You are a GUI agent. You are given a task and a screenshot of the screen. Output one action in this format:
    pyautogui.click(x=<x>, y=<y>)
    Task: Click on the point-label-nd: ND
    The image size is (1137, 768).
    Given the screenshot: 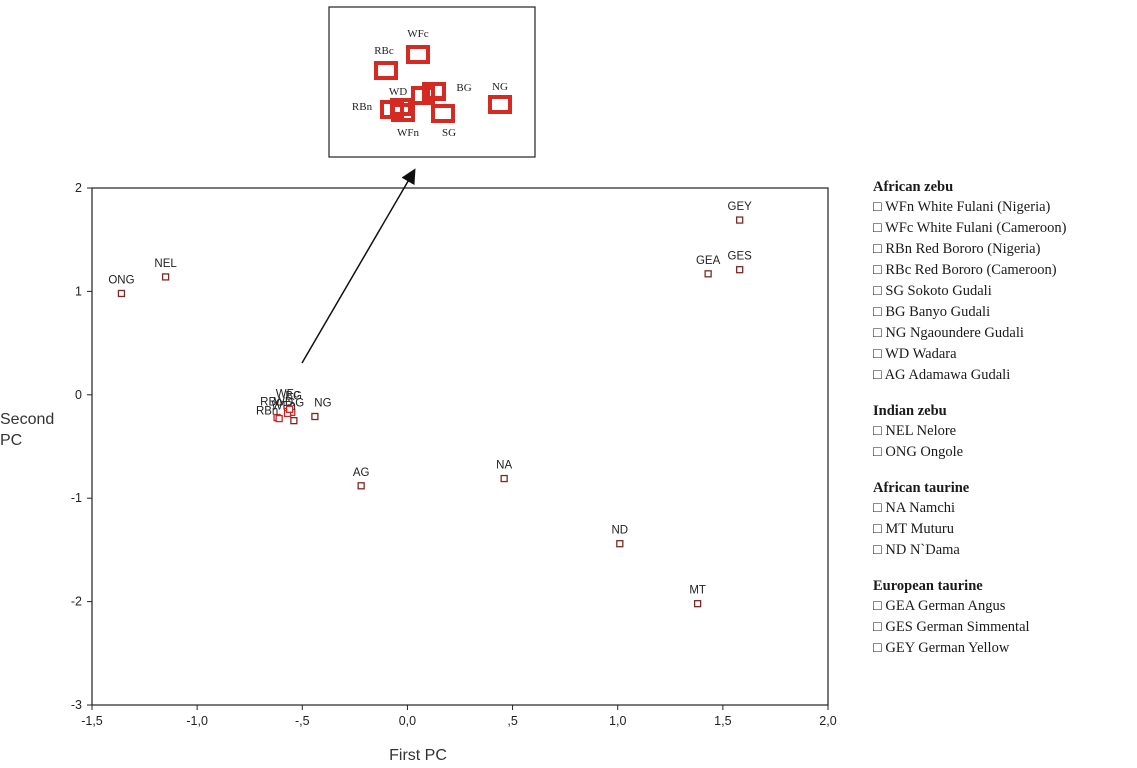 What is the action you would take?
    pyautogui.click(x=620, y=531)
    